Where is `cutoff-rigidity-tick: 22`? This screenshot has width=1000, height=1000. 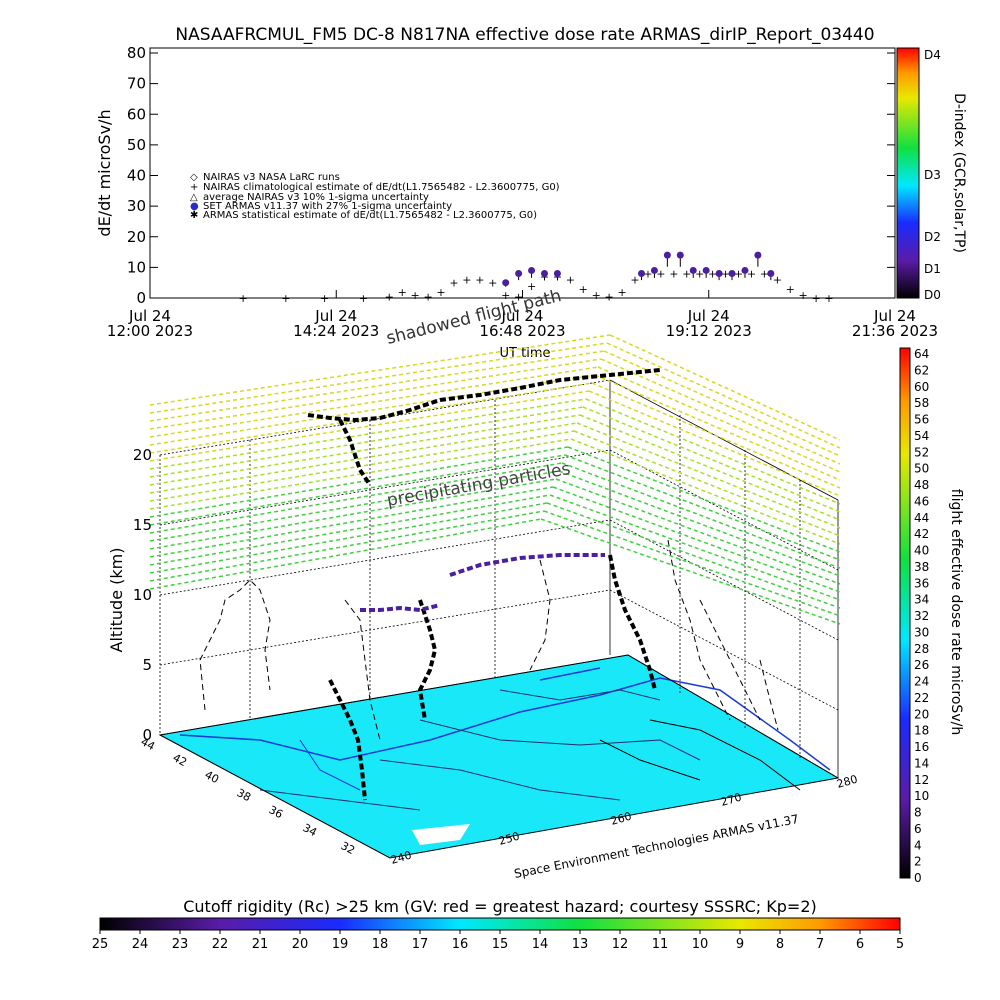 cutoff-rigidity-tick: 22 is located at coordinates (220, 944).